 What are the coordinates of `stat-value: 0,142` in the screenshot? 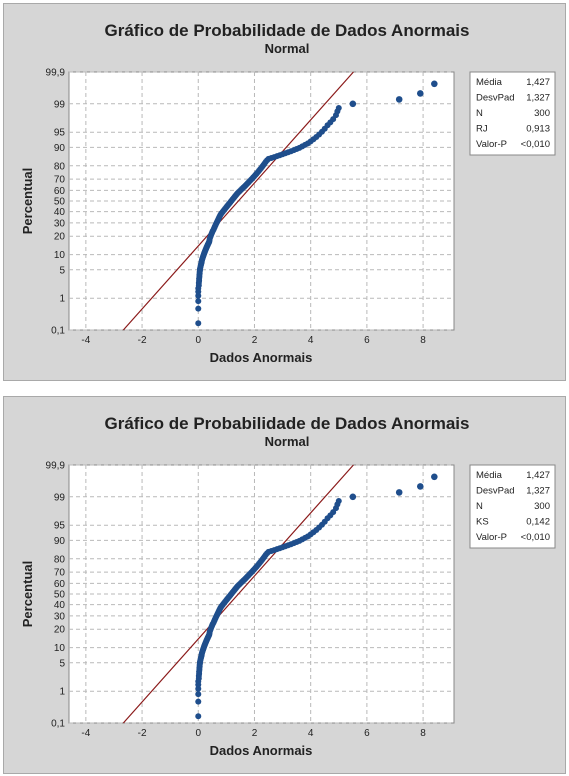 It's located at (538, 522).